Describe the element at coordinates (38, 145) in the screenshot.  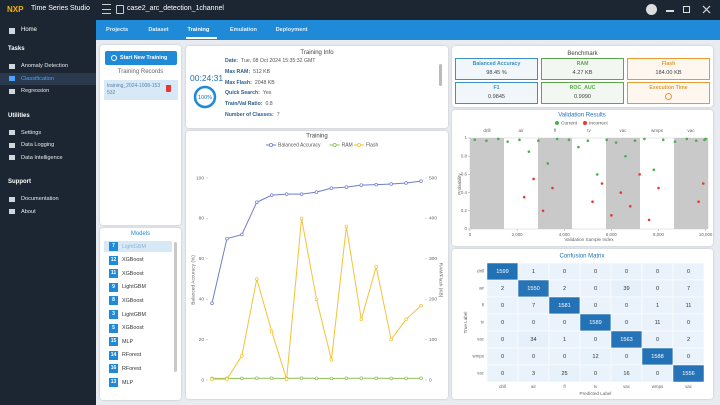
I see `nav-item: Data Logging` at that location.